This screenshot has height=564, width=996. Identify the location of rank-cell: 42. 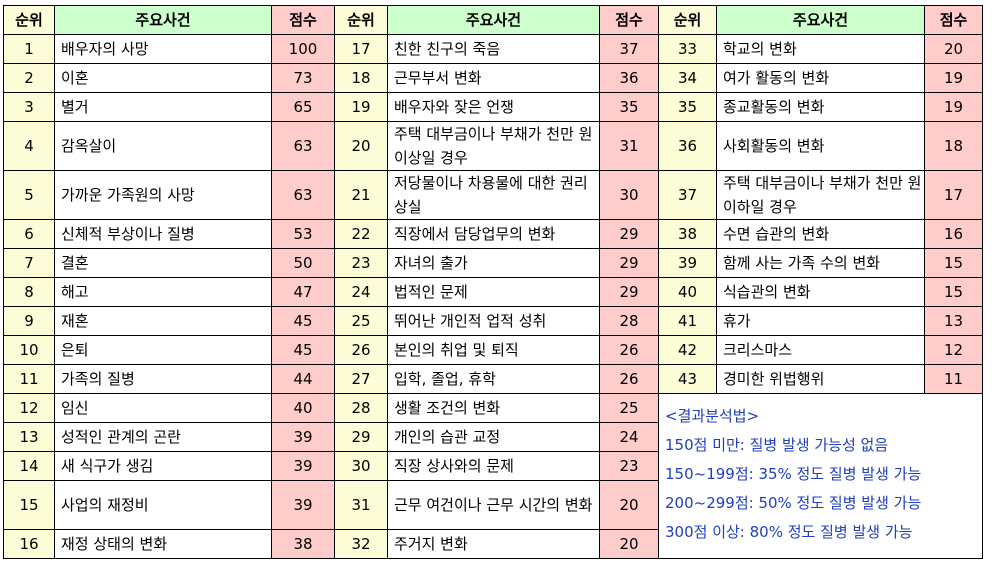
(687, 350).